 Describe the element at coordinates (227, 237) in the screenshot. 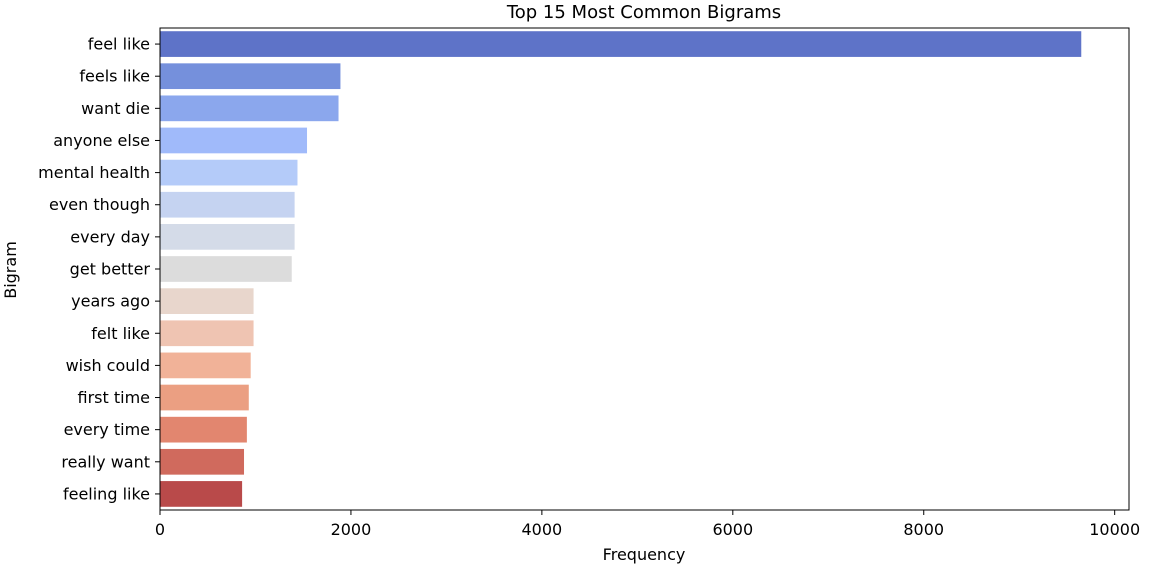

I see `bar-every-day` at that location.